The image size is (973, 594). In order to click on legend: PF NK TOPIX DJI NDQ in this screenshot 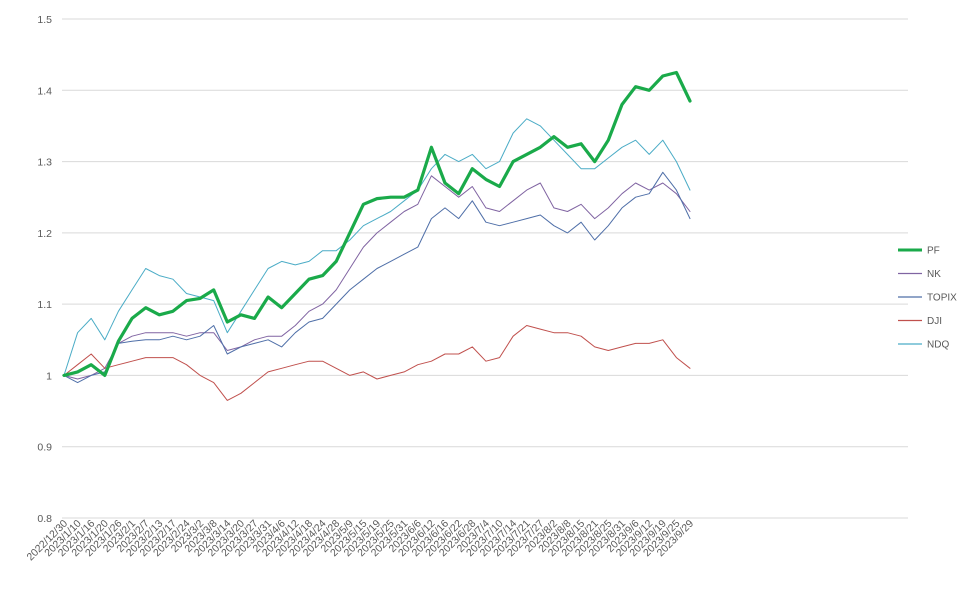, I will do `click(927, 298)`.